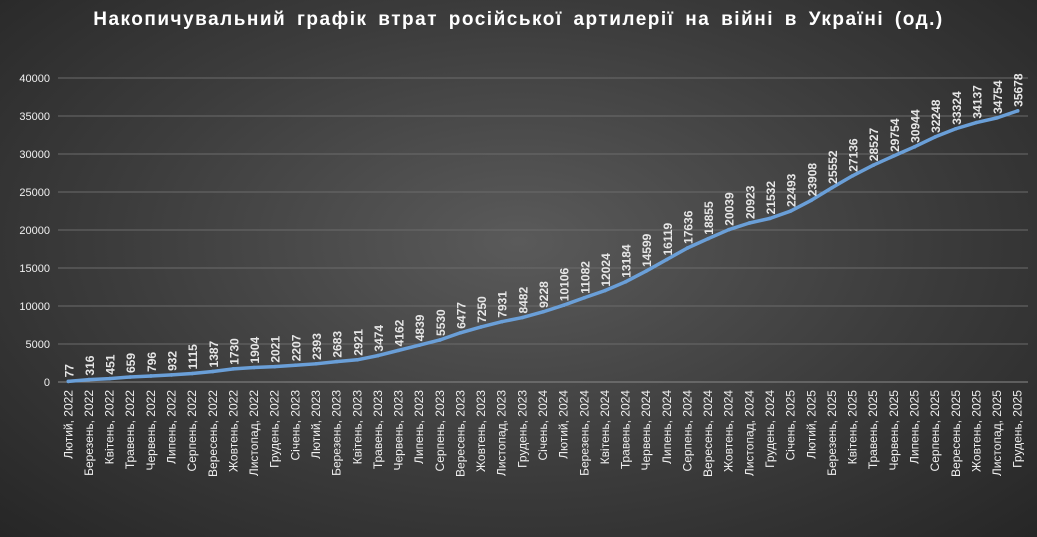  Describe the element at coordinates (254, 433) in the screenshot. I see `x-tick-label: Листопад, 2022` at that location.